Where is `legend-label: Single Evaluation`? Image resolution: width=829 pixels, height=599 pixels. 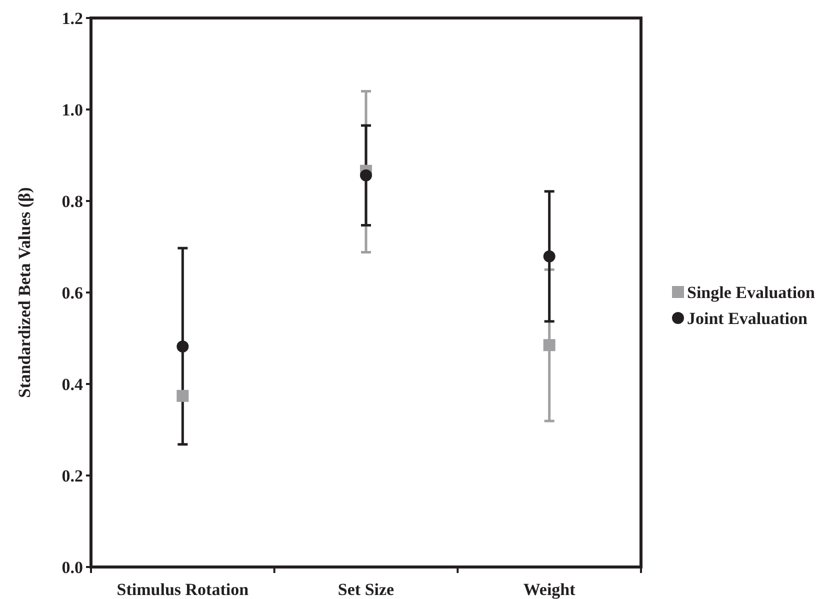 legend-label: Single Evaluation is located at coordinates (751, 292).